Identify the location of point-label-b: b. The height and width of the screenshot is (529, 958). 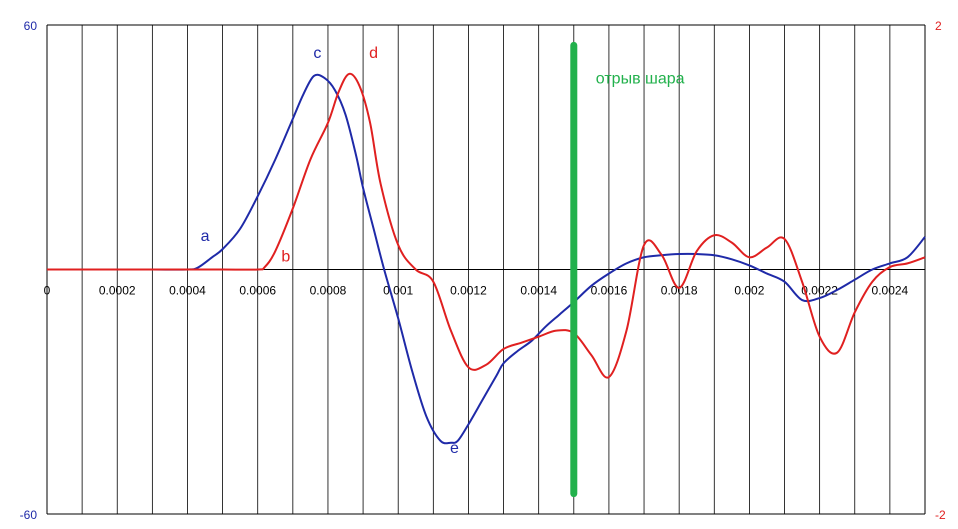
(285, 257).